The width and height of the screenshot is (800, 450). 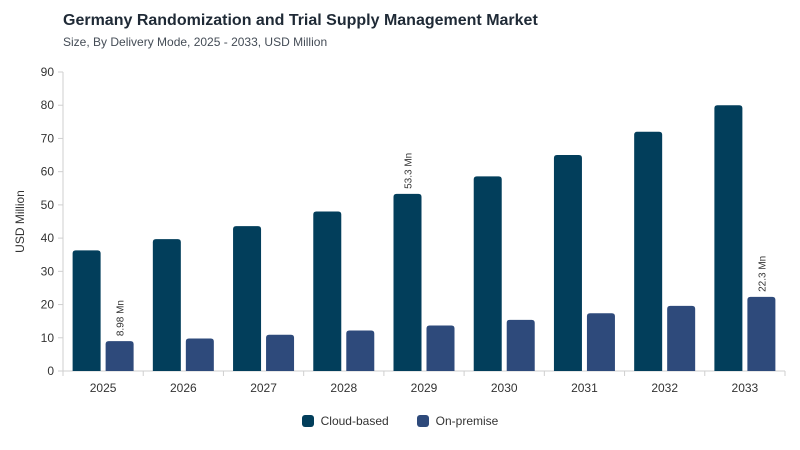 I want to click on y-tick-label: 80, so click(x=48, y=105).